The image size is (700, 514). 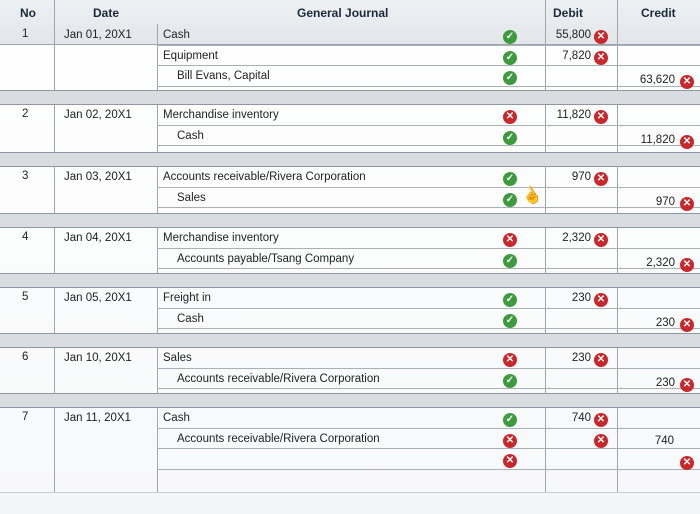 I want to click on debit-amount: 55,800, so click(x=573, y=35).